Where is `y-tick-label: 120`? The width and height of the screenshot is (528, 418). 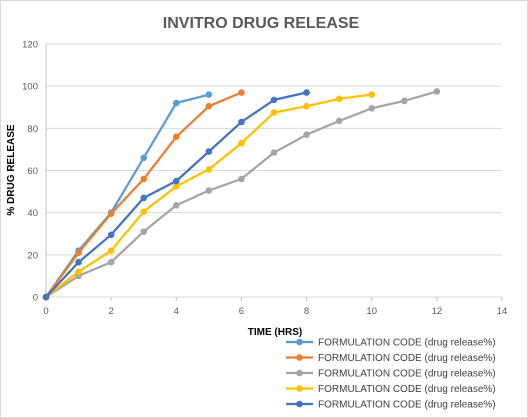 y-tick-label: 120 is located at coordinates (30, 45).